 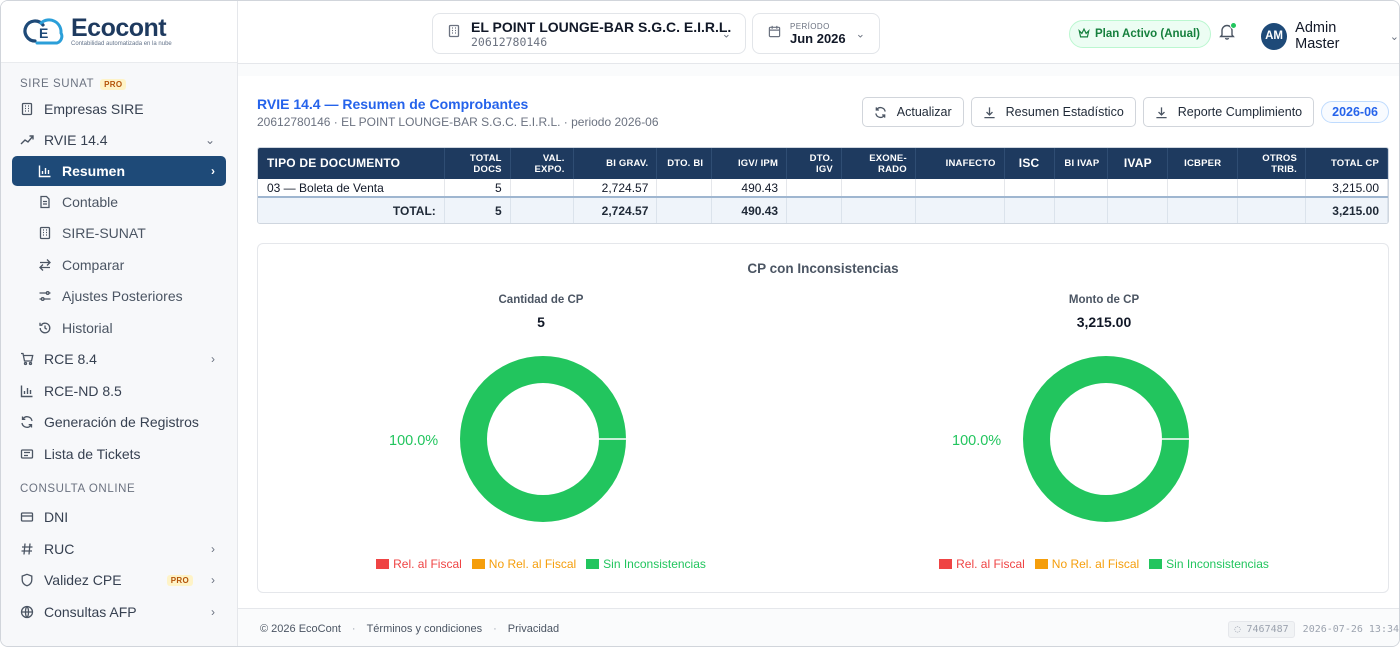 I want to click on crown-icon, so click(x=1084, y=34).